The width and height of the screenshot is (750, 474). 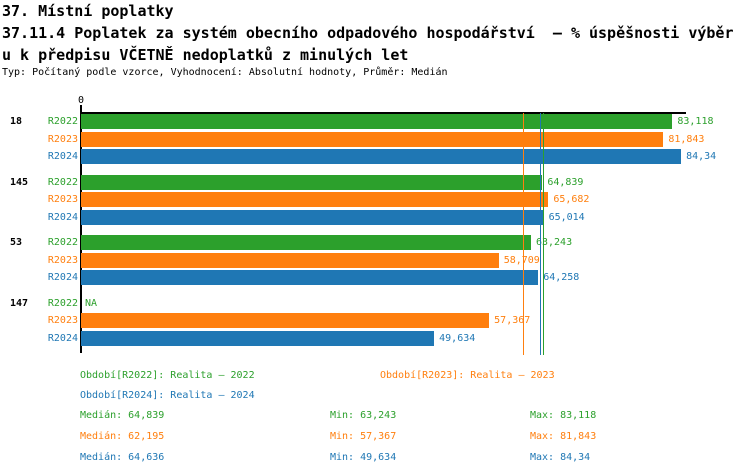 What do you see at coordinates (122, 415) in the screenshot?
I see `stat-median-r2022: Medián: 64,839` at bounding box center [122, 415].